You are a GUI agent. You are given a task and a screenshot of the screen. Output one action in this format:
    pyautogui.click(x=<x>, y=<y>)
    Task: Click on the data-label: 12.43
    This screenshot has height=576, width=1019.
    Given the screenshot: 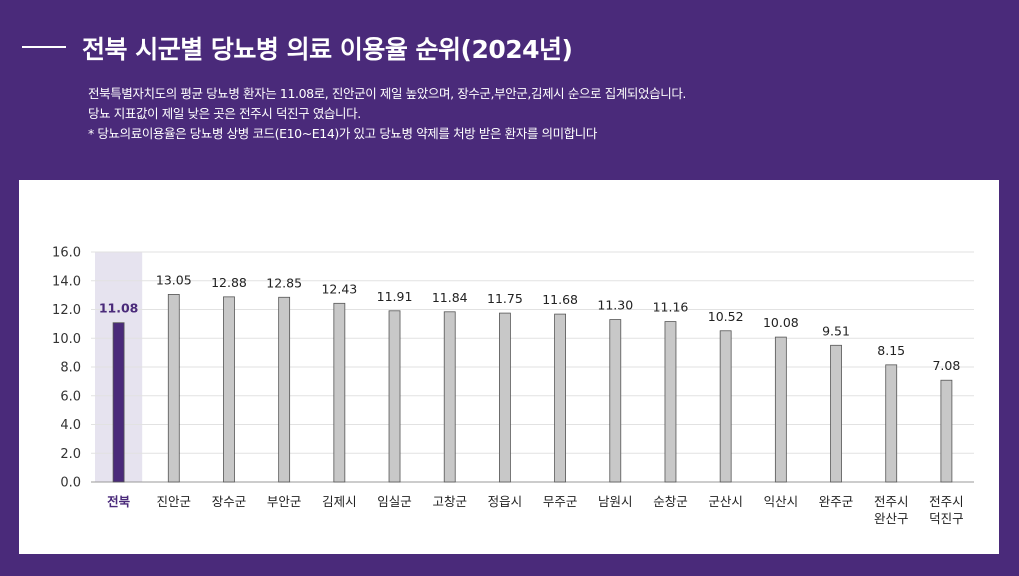 What is the action you would take?
    pyautogui.click(x=339, y=288)
    